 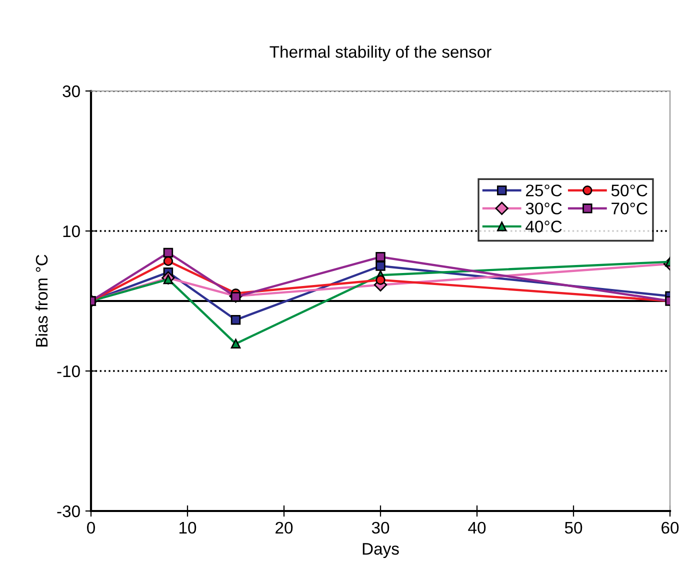 What do you see at coordinates (71, 91) in the screenshot?
I see `y-tick-label: 30` at bounding box center [71, 91].